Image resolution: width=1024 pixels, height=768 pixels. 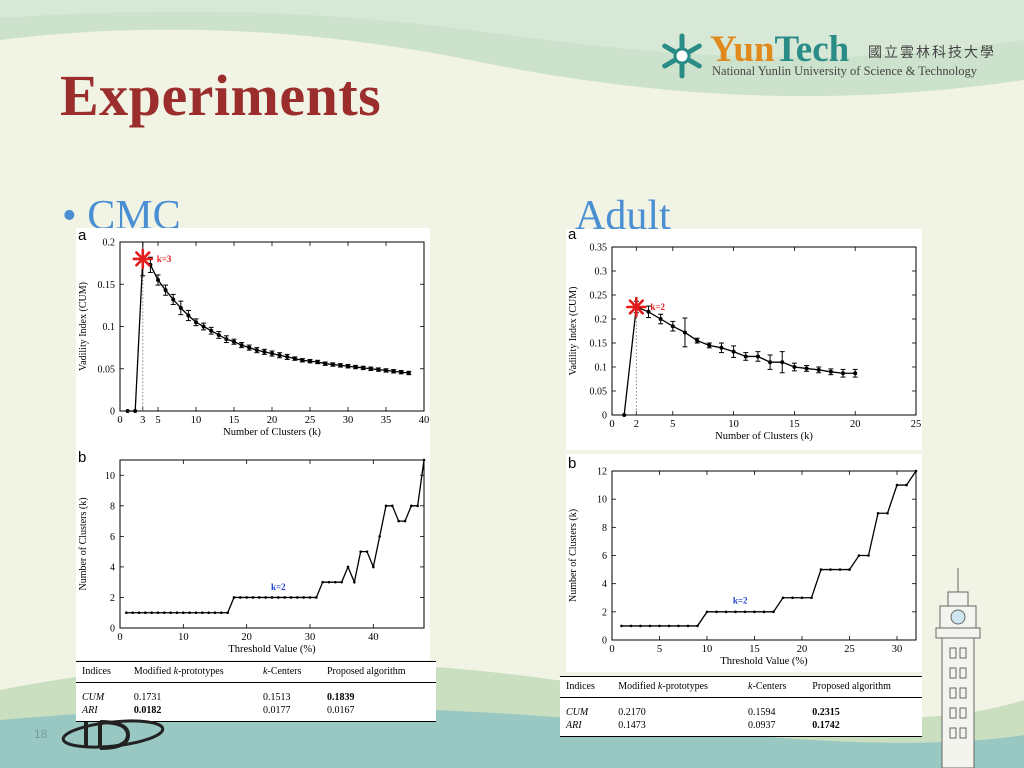 What do you see at coordinates (586, 687) in the screenshot?
I see `table-header-cell: Indices` at bounding box center [586, 687].